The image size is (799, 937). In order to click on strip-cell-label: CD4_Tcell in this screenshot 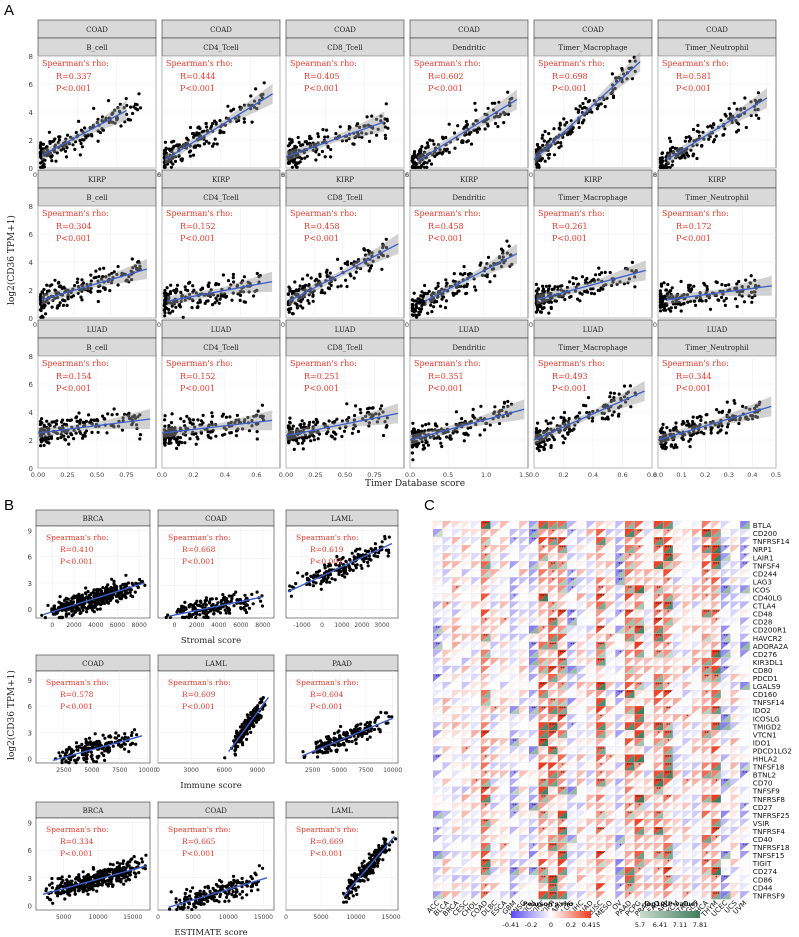, I will do `click(221, 348)`.